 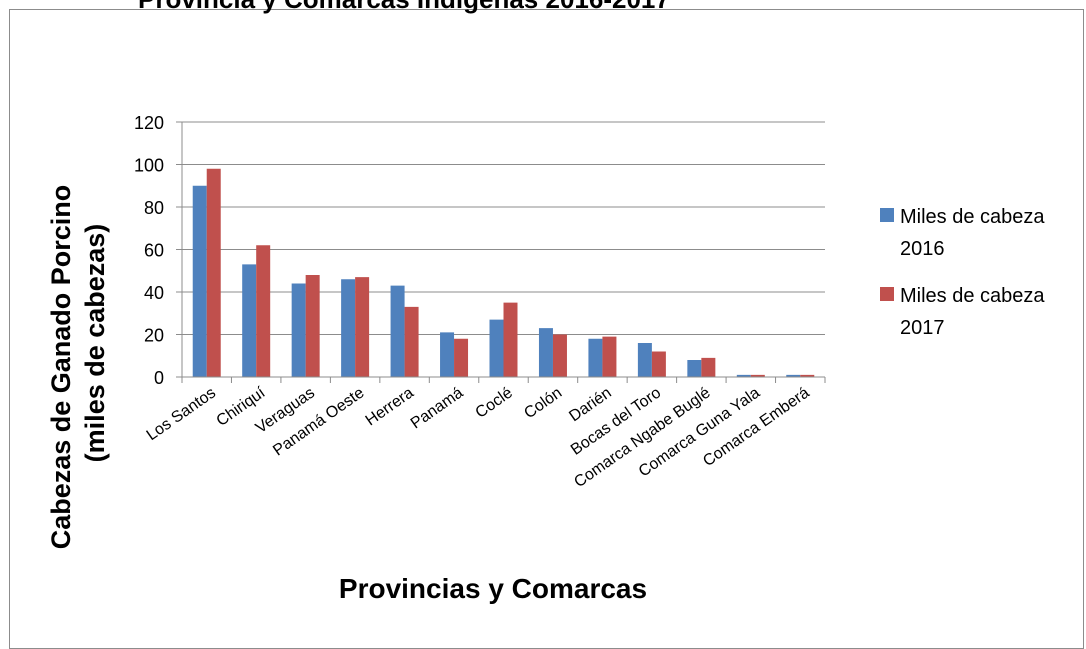 I want to click on y-tick-label: 0, so click(x=159, y=378).